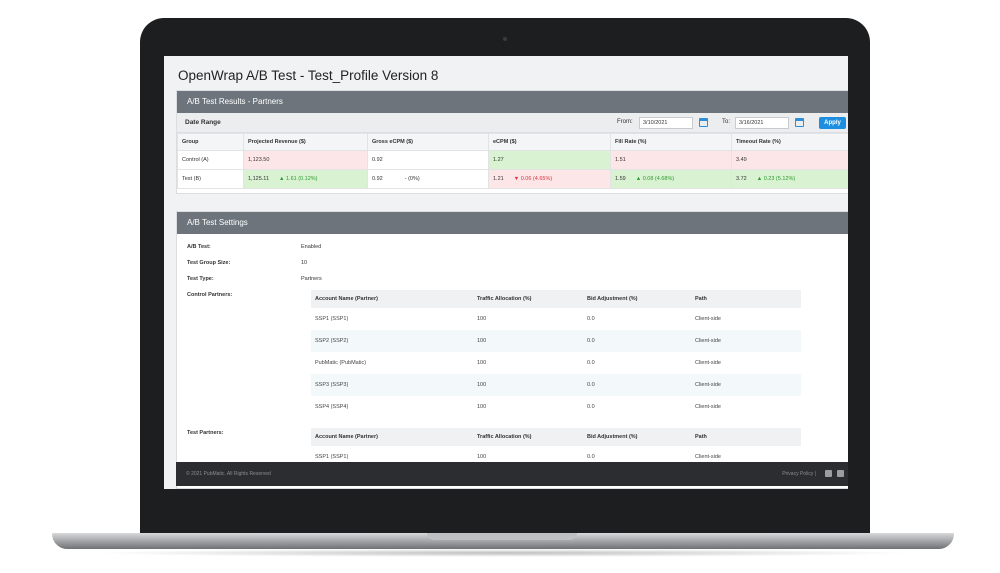  What do you see at coordinates (392, 407) in the screenshot?
I see `partner-name: SSP4 (SSP4)` at bounding box center [392, 407].